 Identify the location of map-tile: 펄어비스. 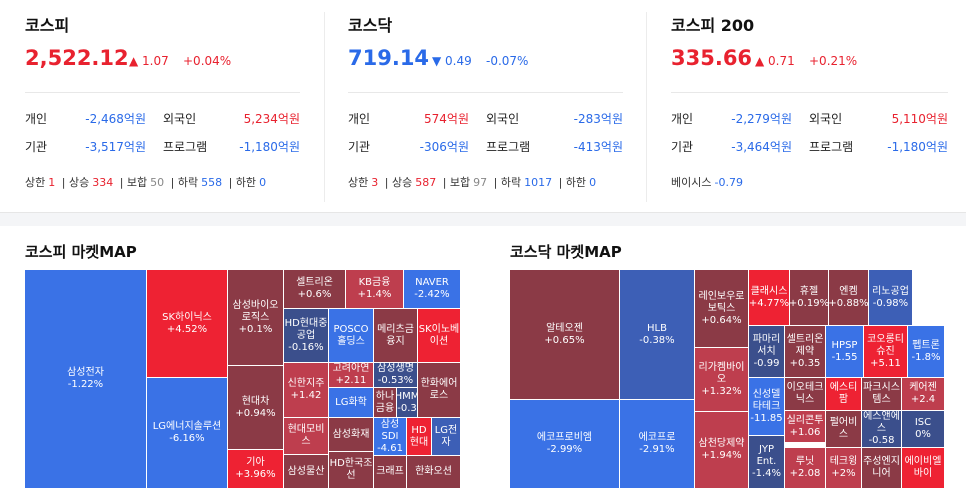
(844, 429).